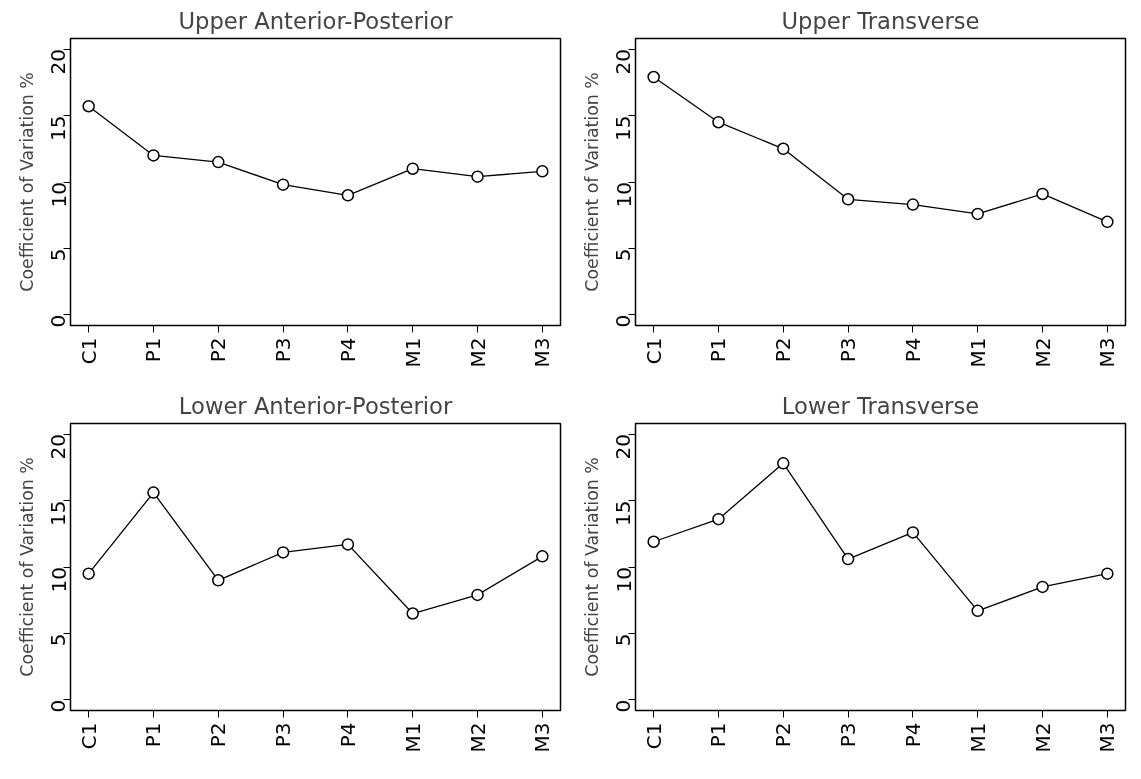  Describe the element at coordinates (316, 20) in the screenshot. I see `chart-title: Upper Anterior-Posterior` at that location.